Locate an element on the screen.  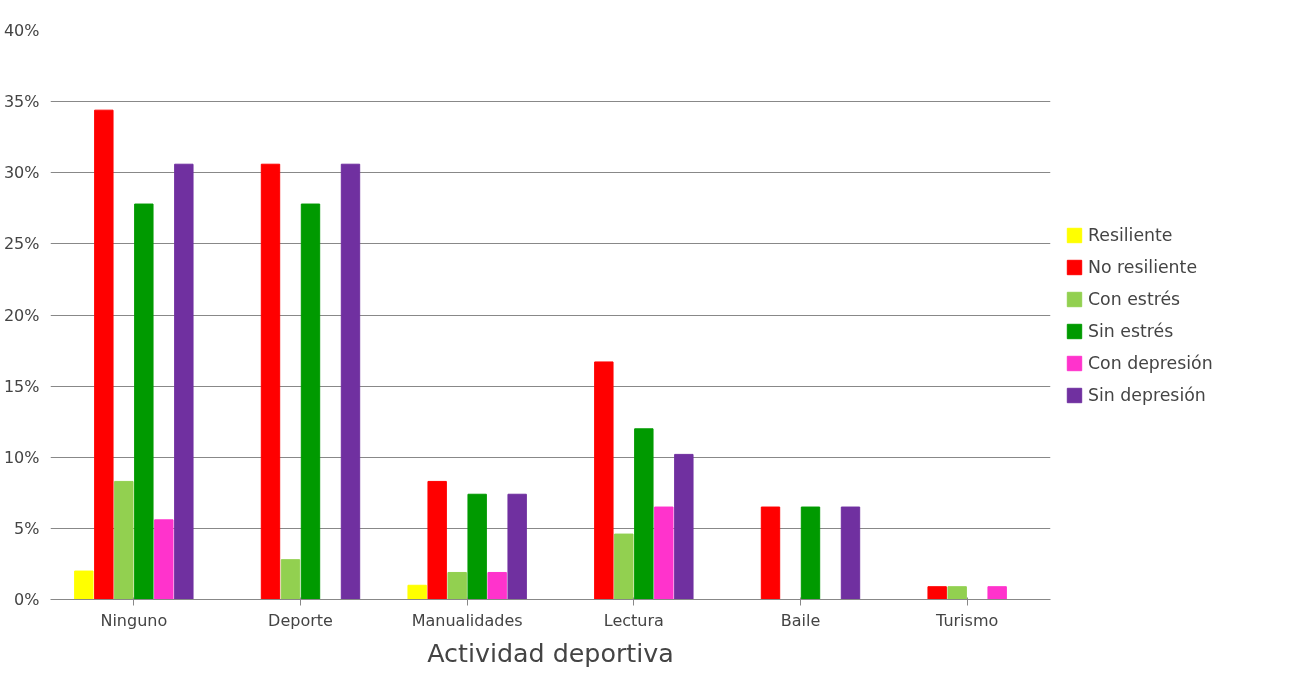
y-tick-label: 15% is located at coordinates (21, 386).